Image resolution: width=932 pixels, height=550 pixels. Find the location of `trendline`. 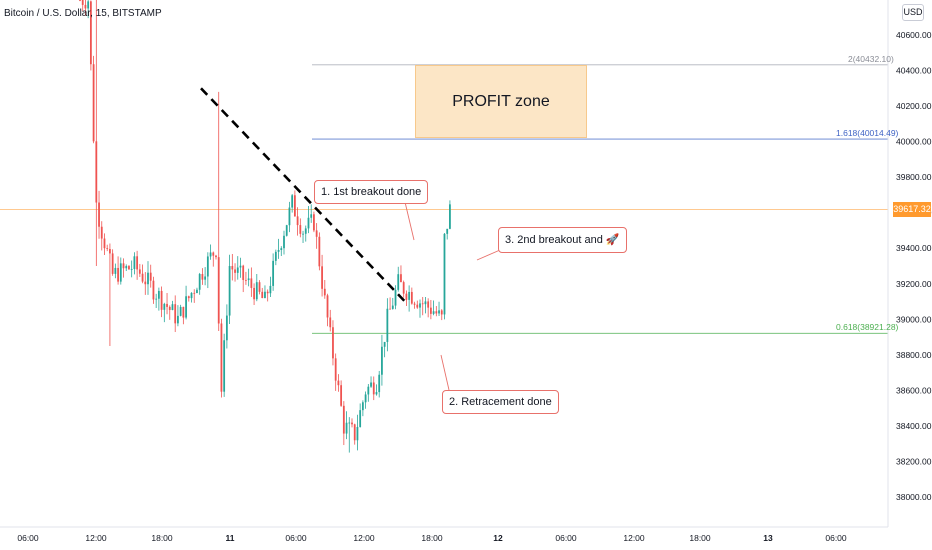

trendline is located at coordinates (303, 195).